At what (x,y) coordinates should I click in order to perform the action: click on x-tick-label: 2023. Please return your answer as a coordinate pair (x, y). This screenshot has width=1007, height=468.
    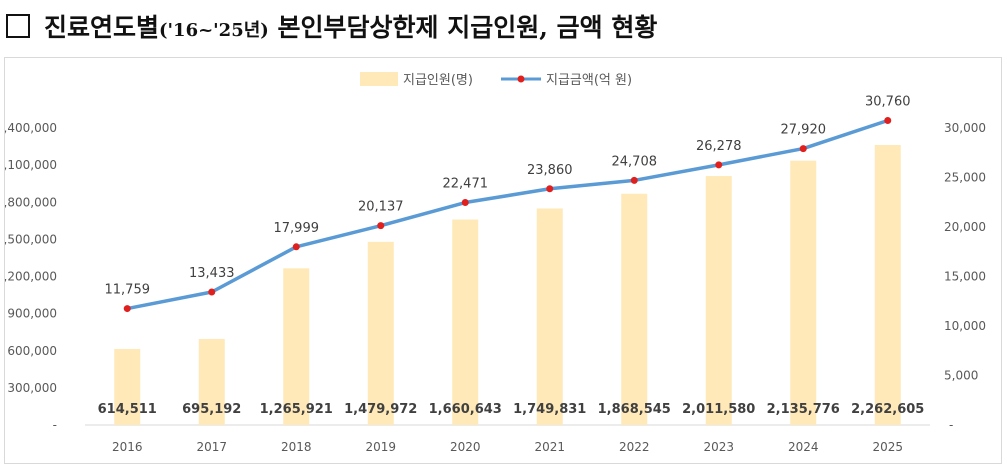
    Looking at the image, I should click on (718, 447).